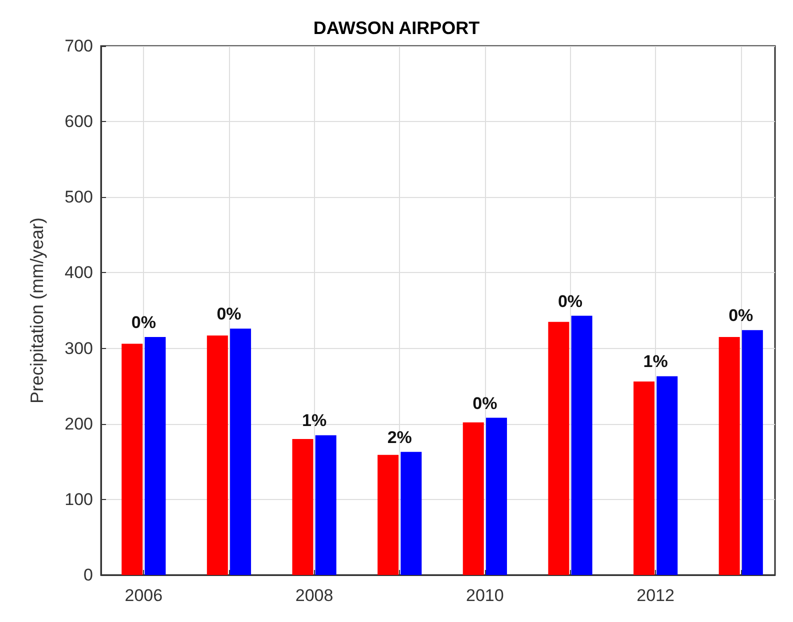 Image resolution: width=793 pixels, height=622 pixels. I want to click on y-tick-label: 0, so click(88, 575).